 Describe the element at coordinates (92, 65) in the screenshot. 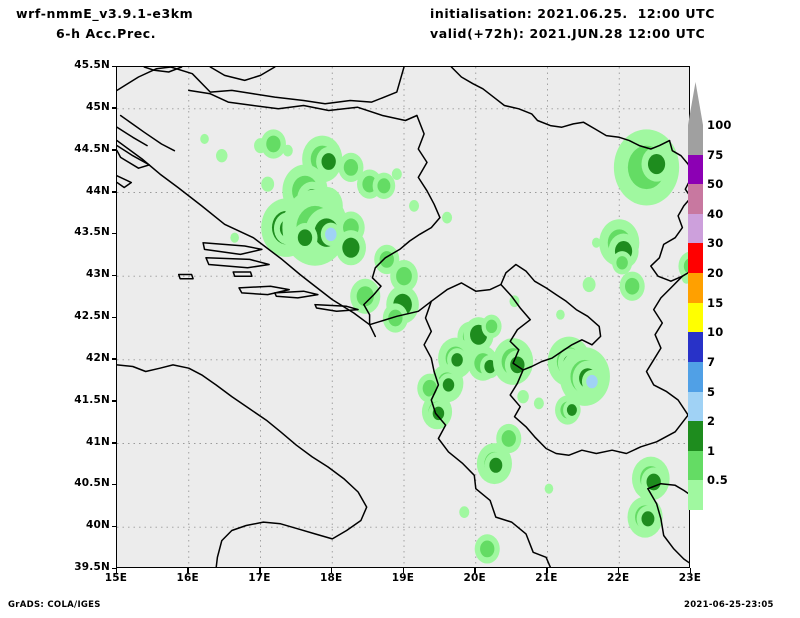

I see `latitude-tick-label: 45.5N` at that location.